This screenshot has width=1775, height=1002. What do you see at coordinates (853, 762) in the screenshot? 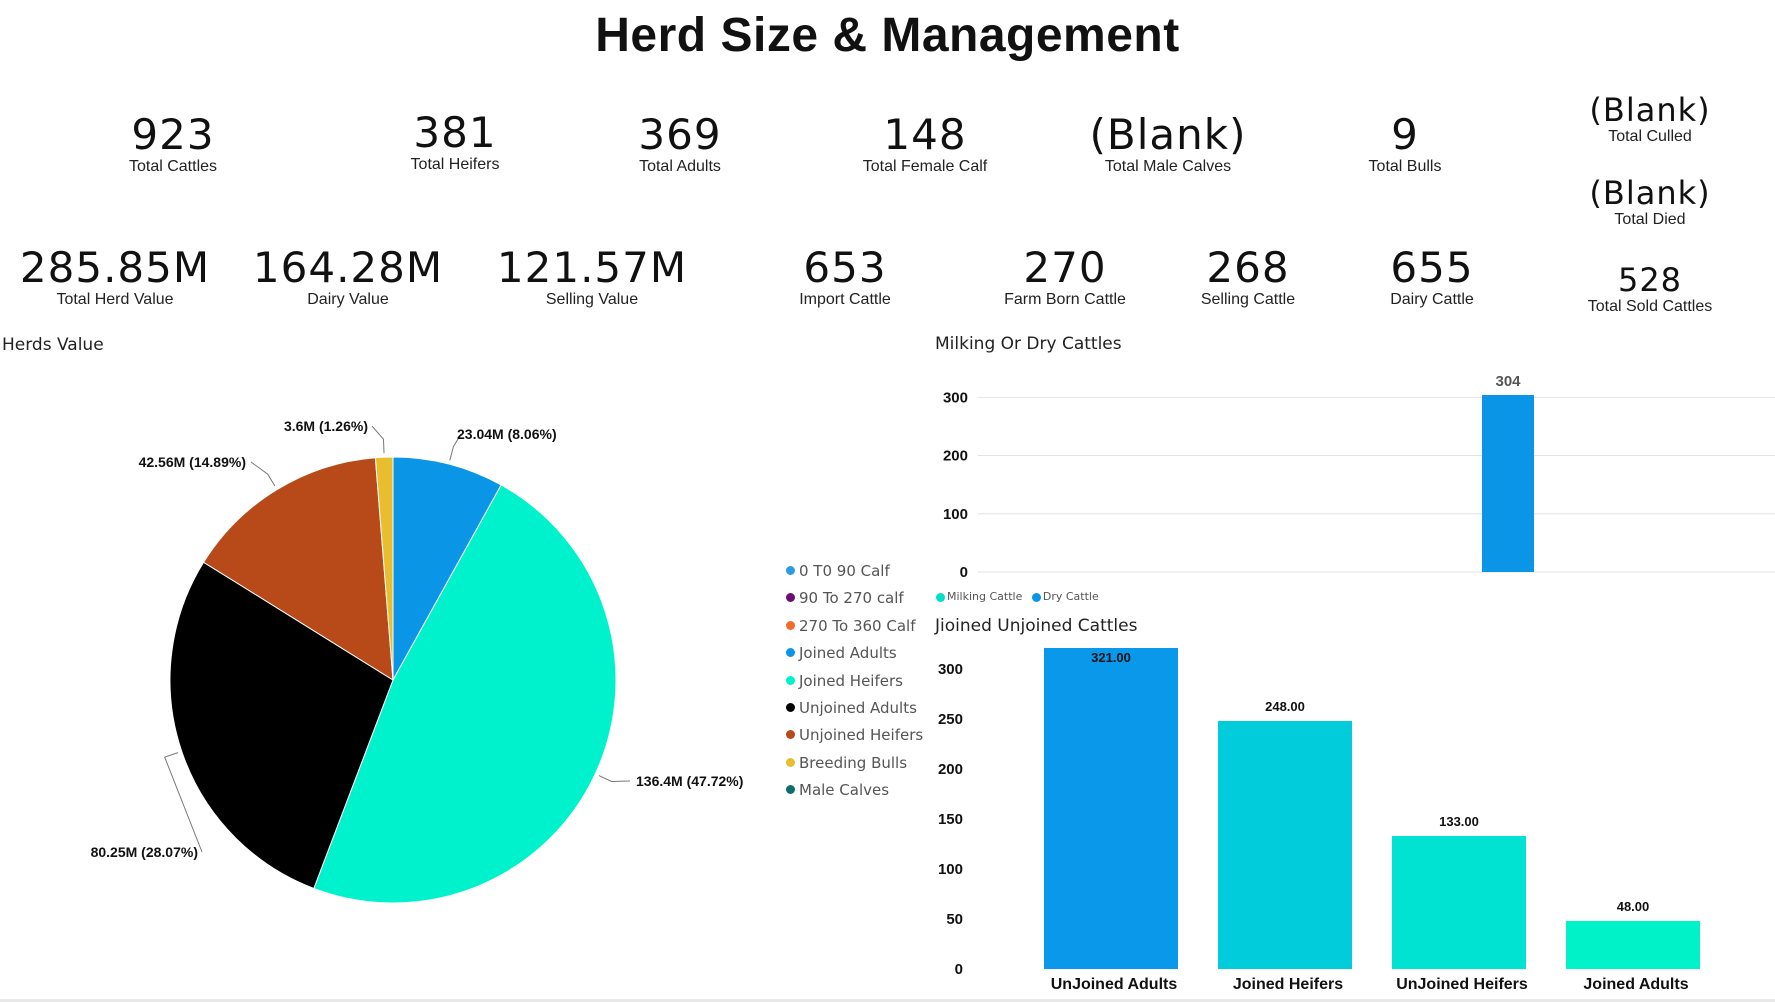
I see `legend-label: Breeding Bulls` at bounding box center [853, 762].